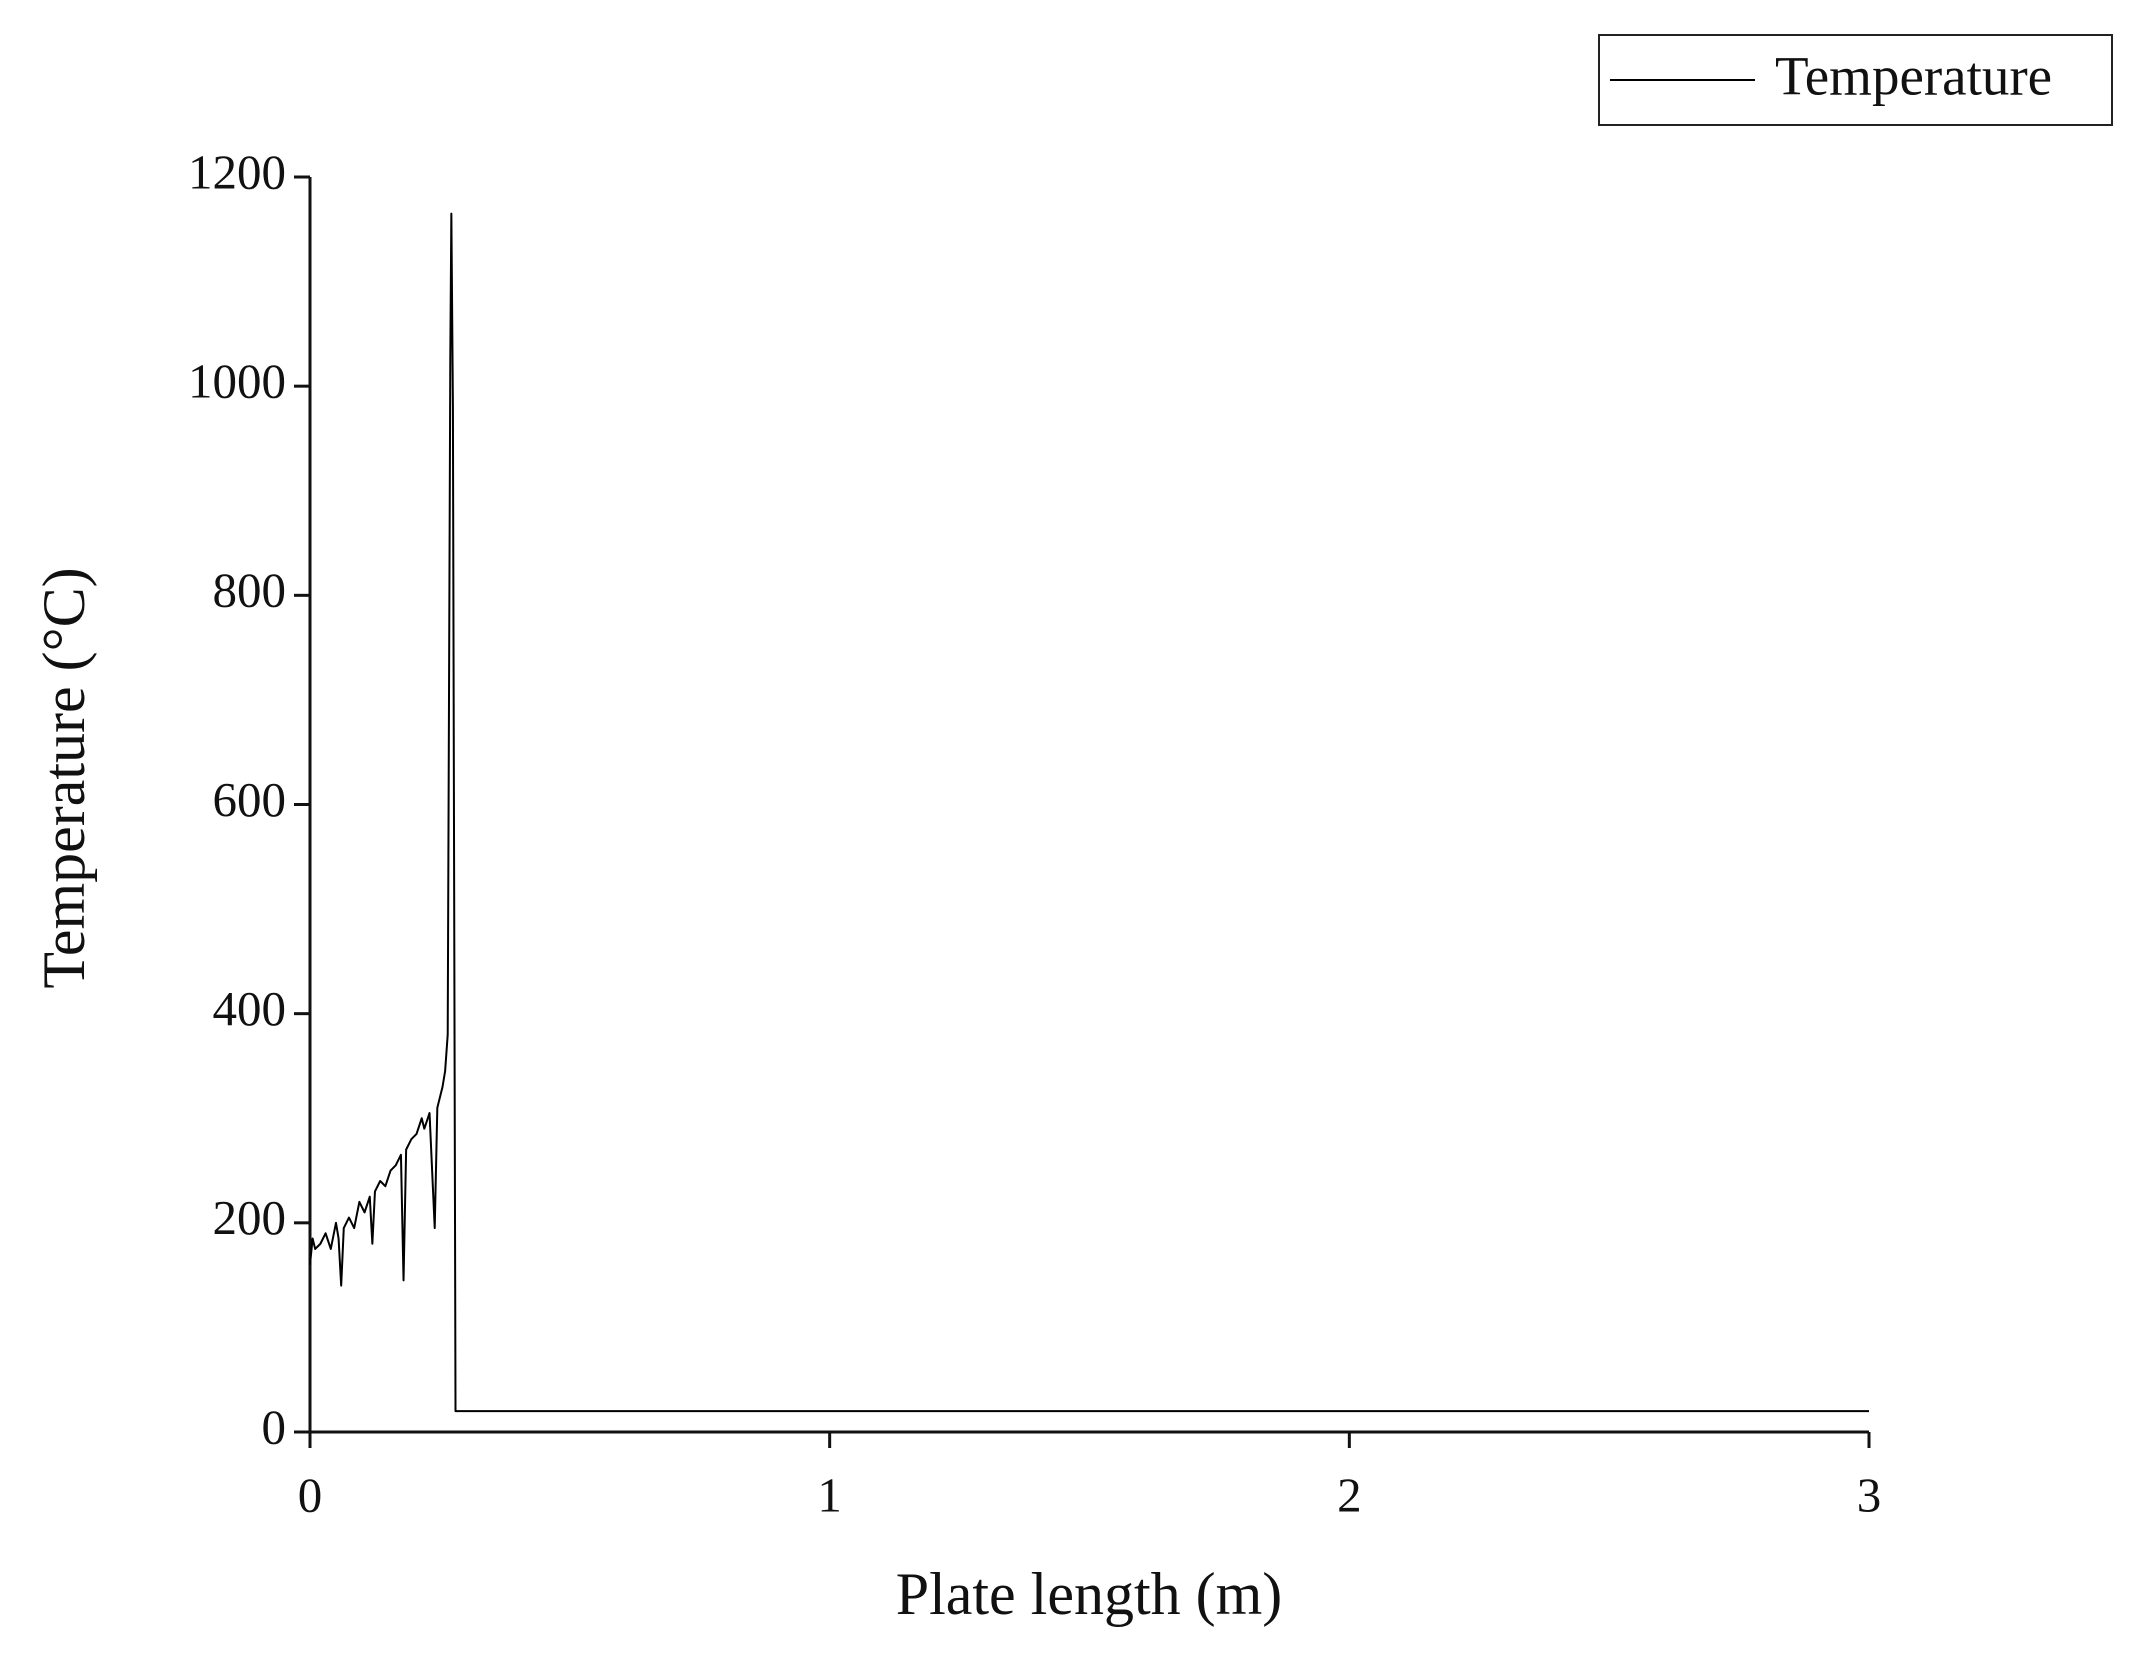 The height and width of the screenshot is (1663, 2139). What do you see at coordinates (310, 1494) in the screenshot?
I see `x-tick-label: 0` at bounding box center [310, 1494].